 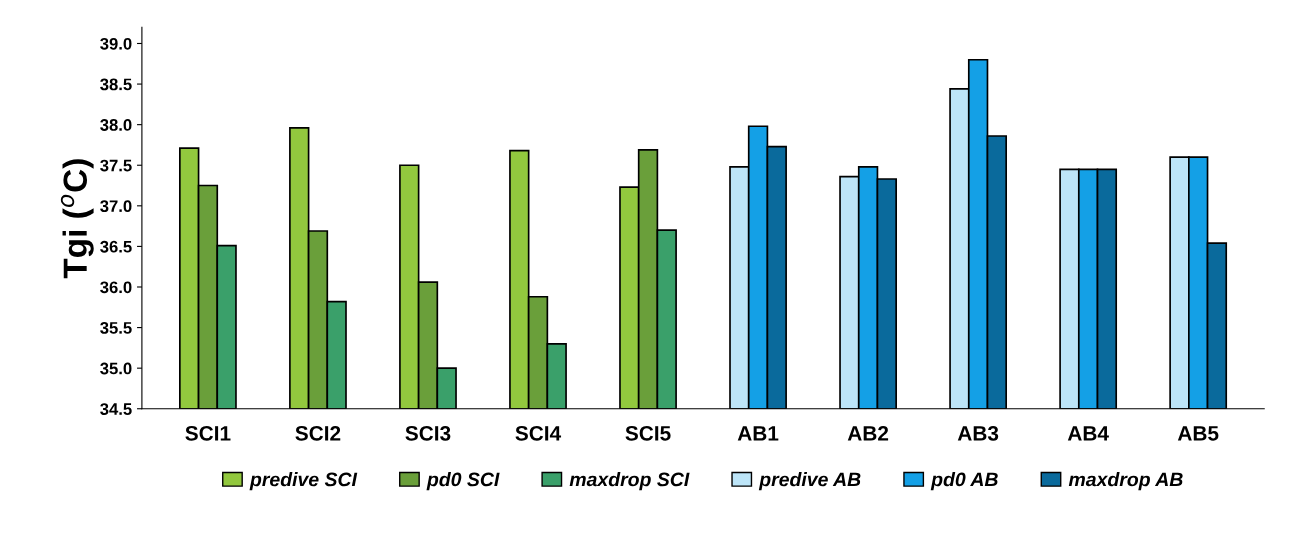 What do you see at coordinates (116, 287) in the screenshot?
I see `y-tick-label: 36.0` at bounding box center [116, 287].